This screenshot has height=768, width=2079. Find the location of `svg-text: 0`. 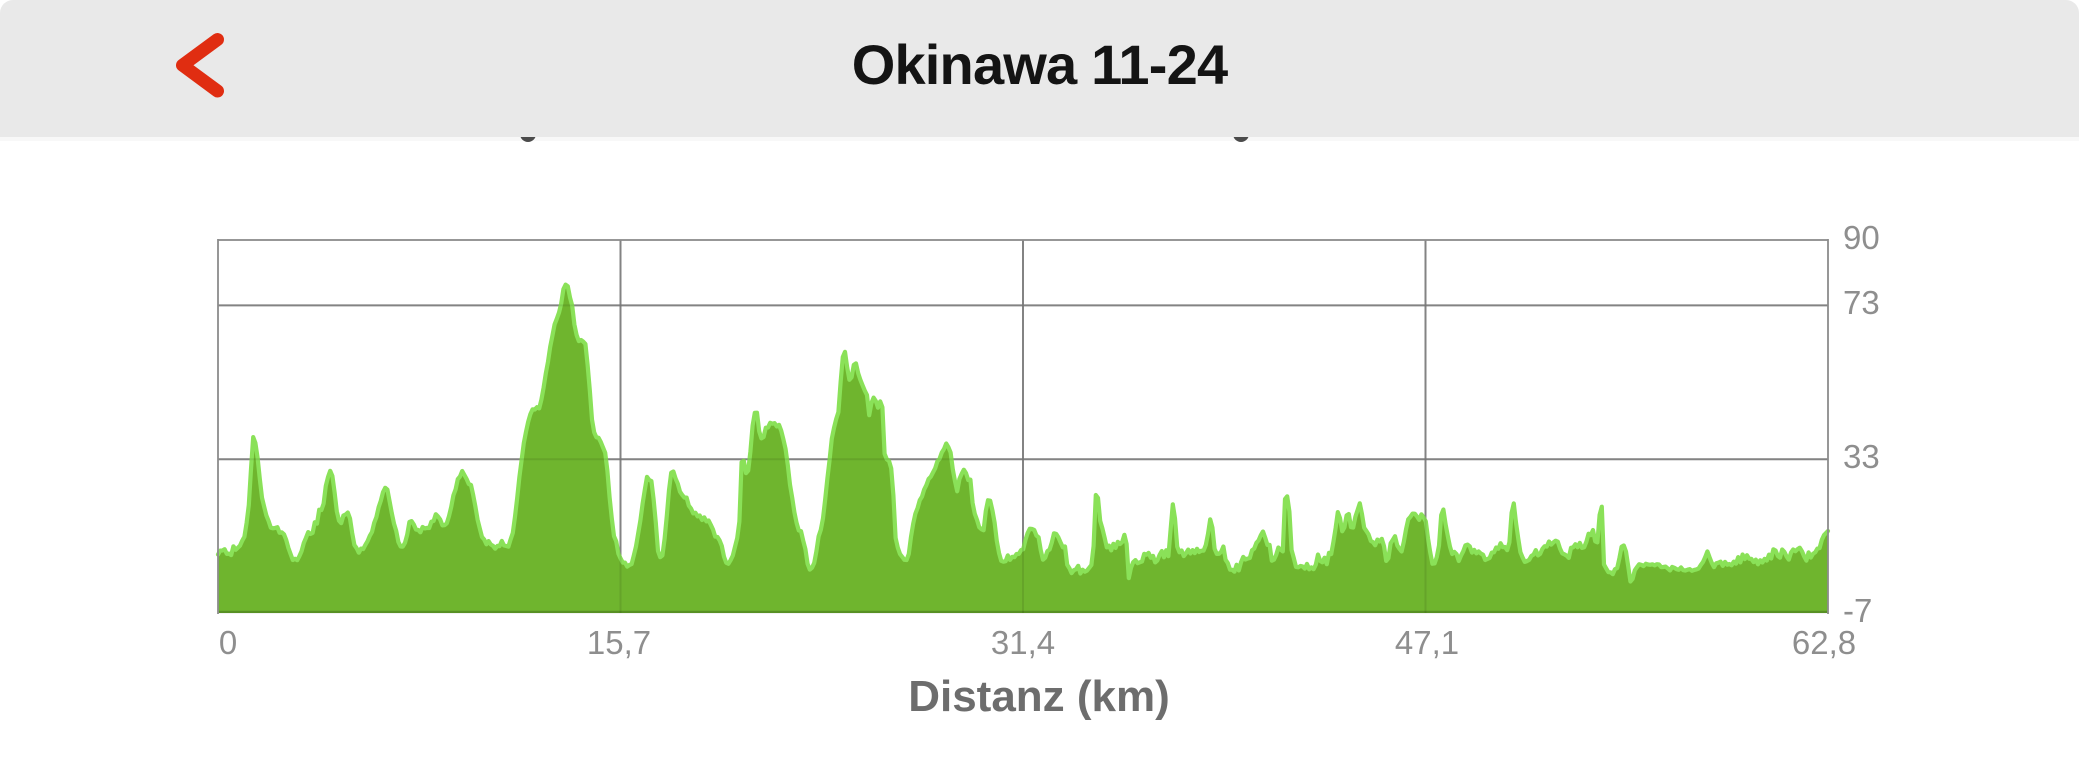

svg-text: 0 is located at coordinates (228, 642).